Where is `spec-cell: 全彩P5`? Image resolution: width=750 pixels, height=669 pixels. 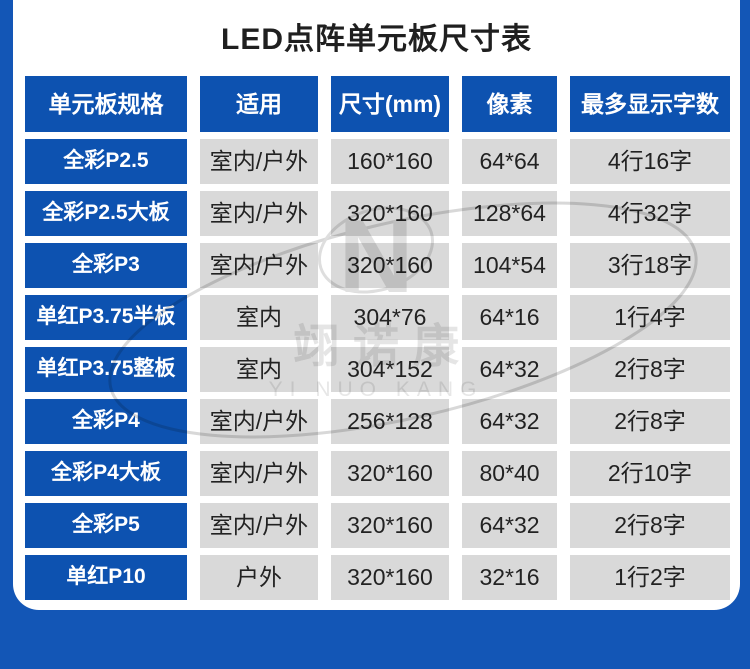
spec-cell: 全彩P5 is located at coordinates (106, 525).